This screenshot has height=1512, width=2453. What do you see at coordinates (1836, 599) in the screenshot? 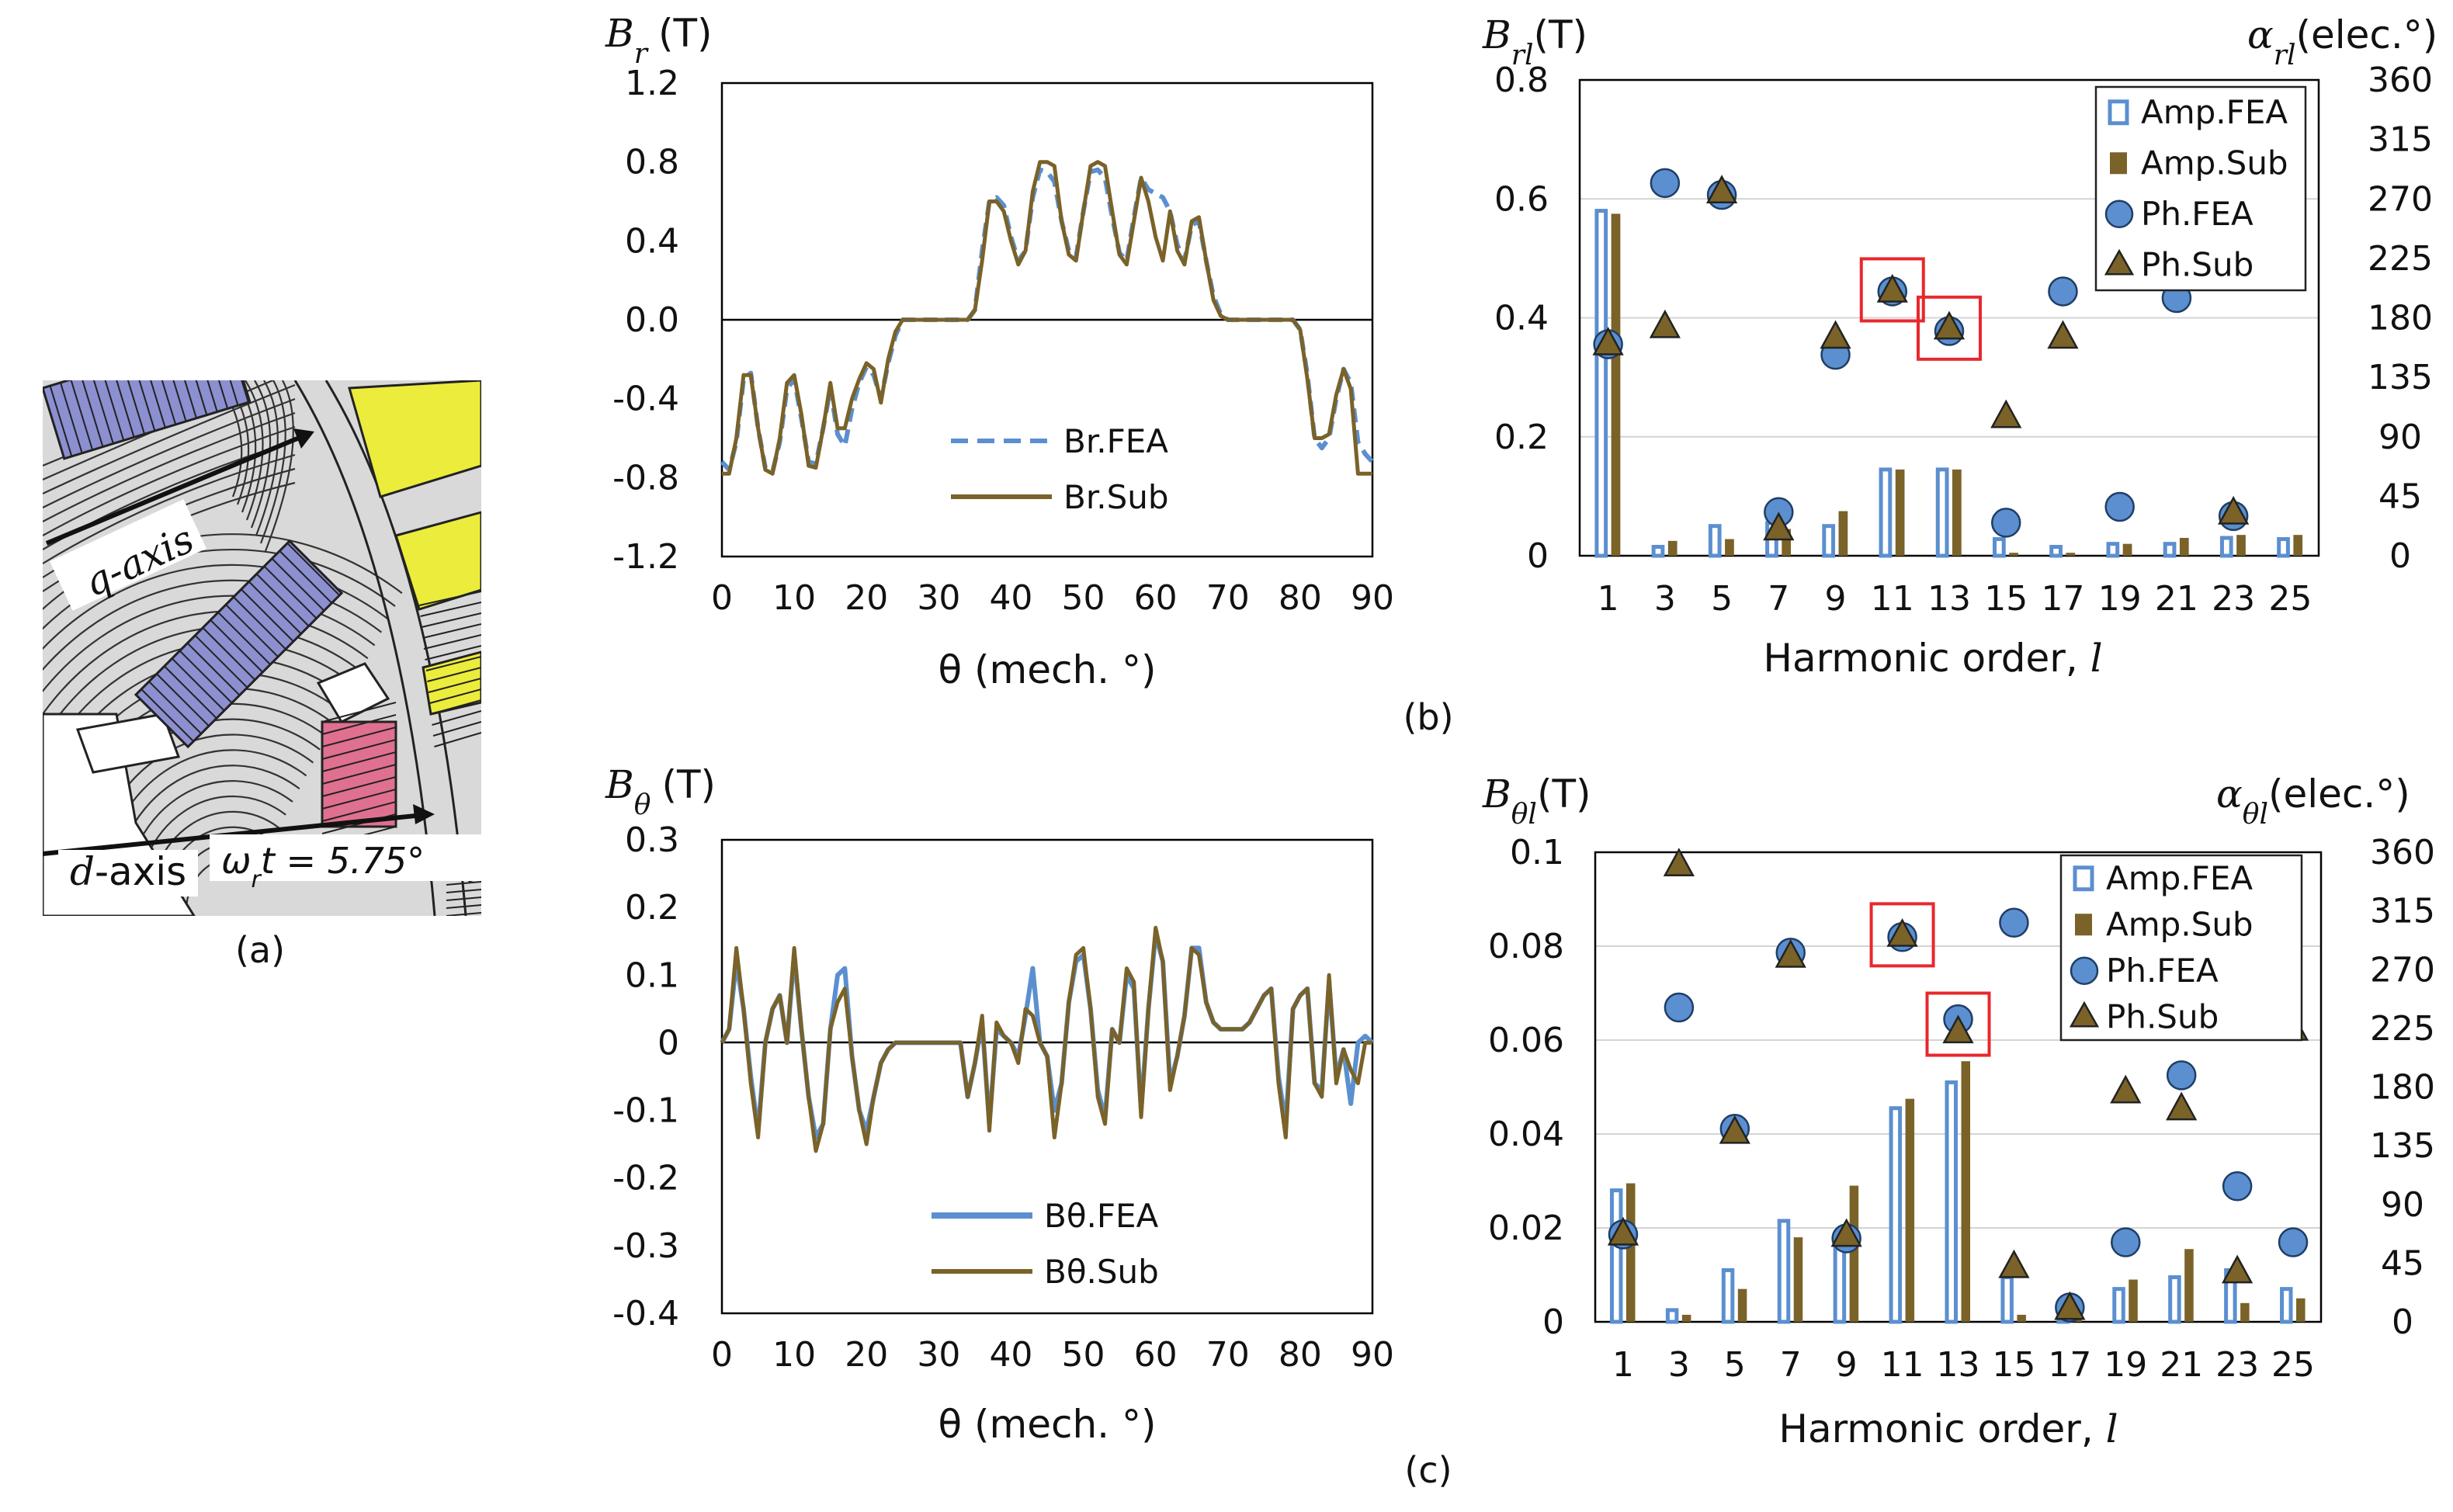
I see `xtick-label: 9` at bounding box center [1836, 599].